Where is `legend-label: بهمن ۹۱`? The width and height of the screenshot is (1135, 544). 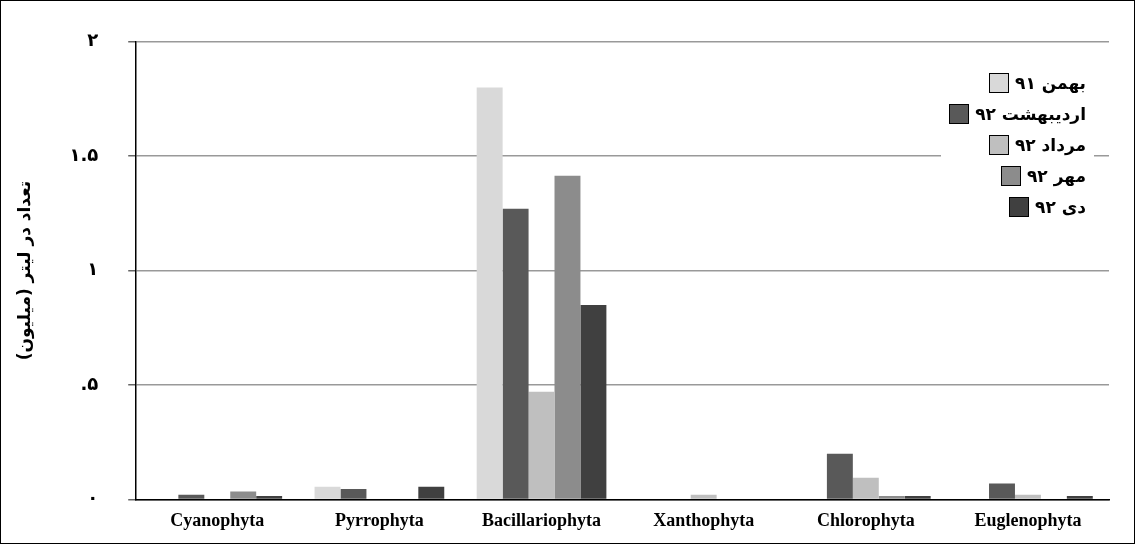 legend-label: بهمن ۹۱ is located at coordinates (1050, 82).